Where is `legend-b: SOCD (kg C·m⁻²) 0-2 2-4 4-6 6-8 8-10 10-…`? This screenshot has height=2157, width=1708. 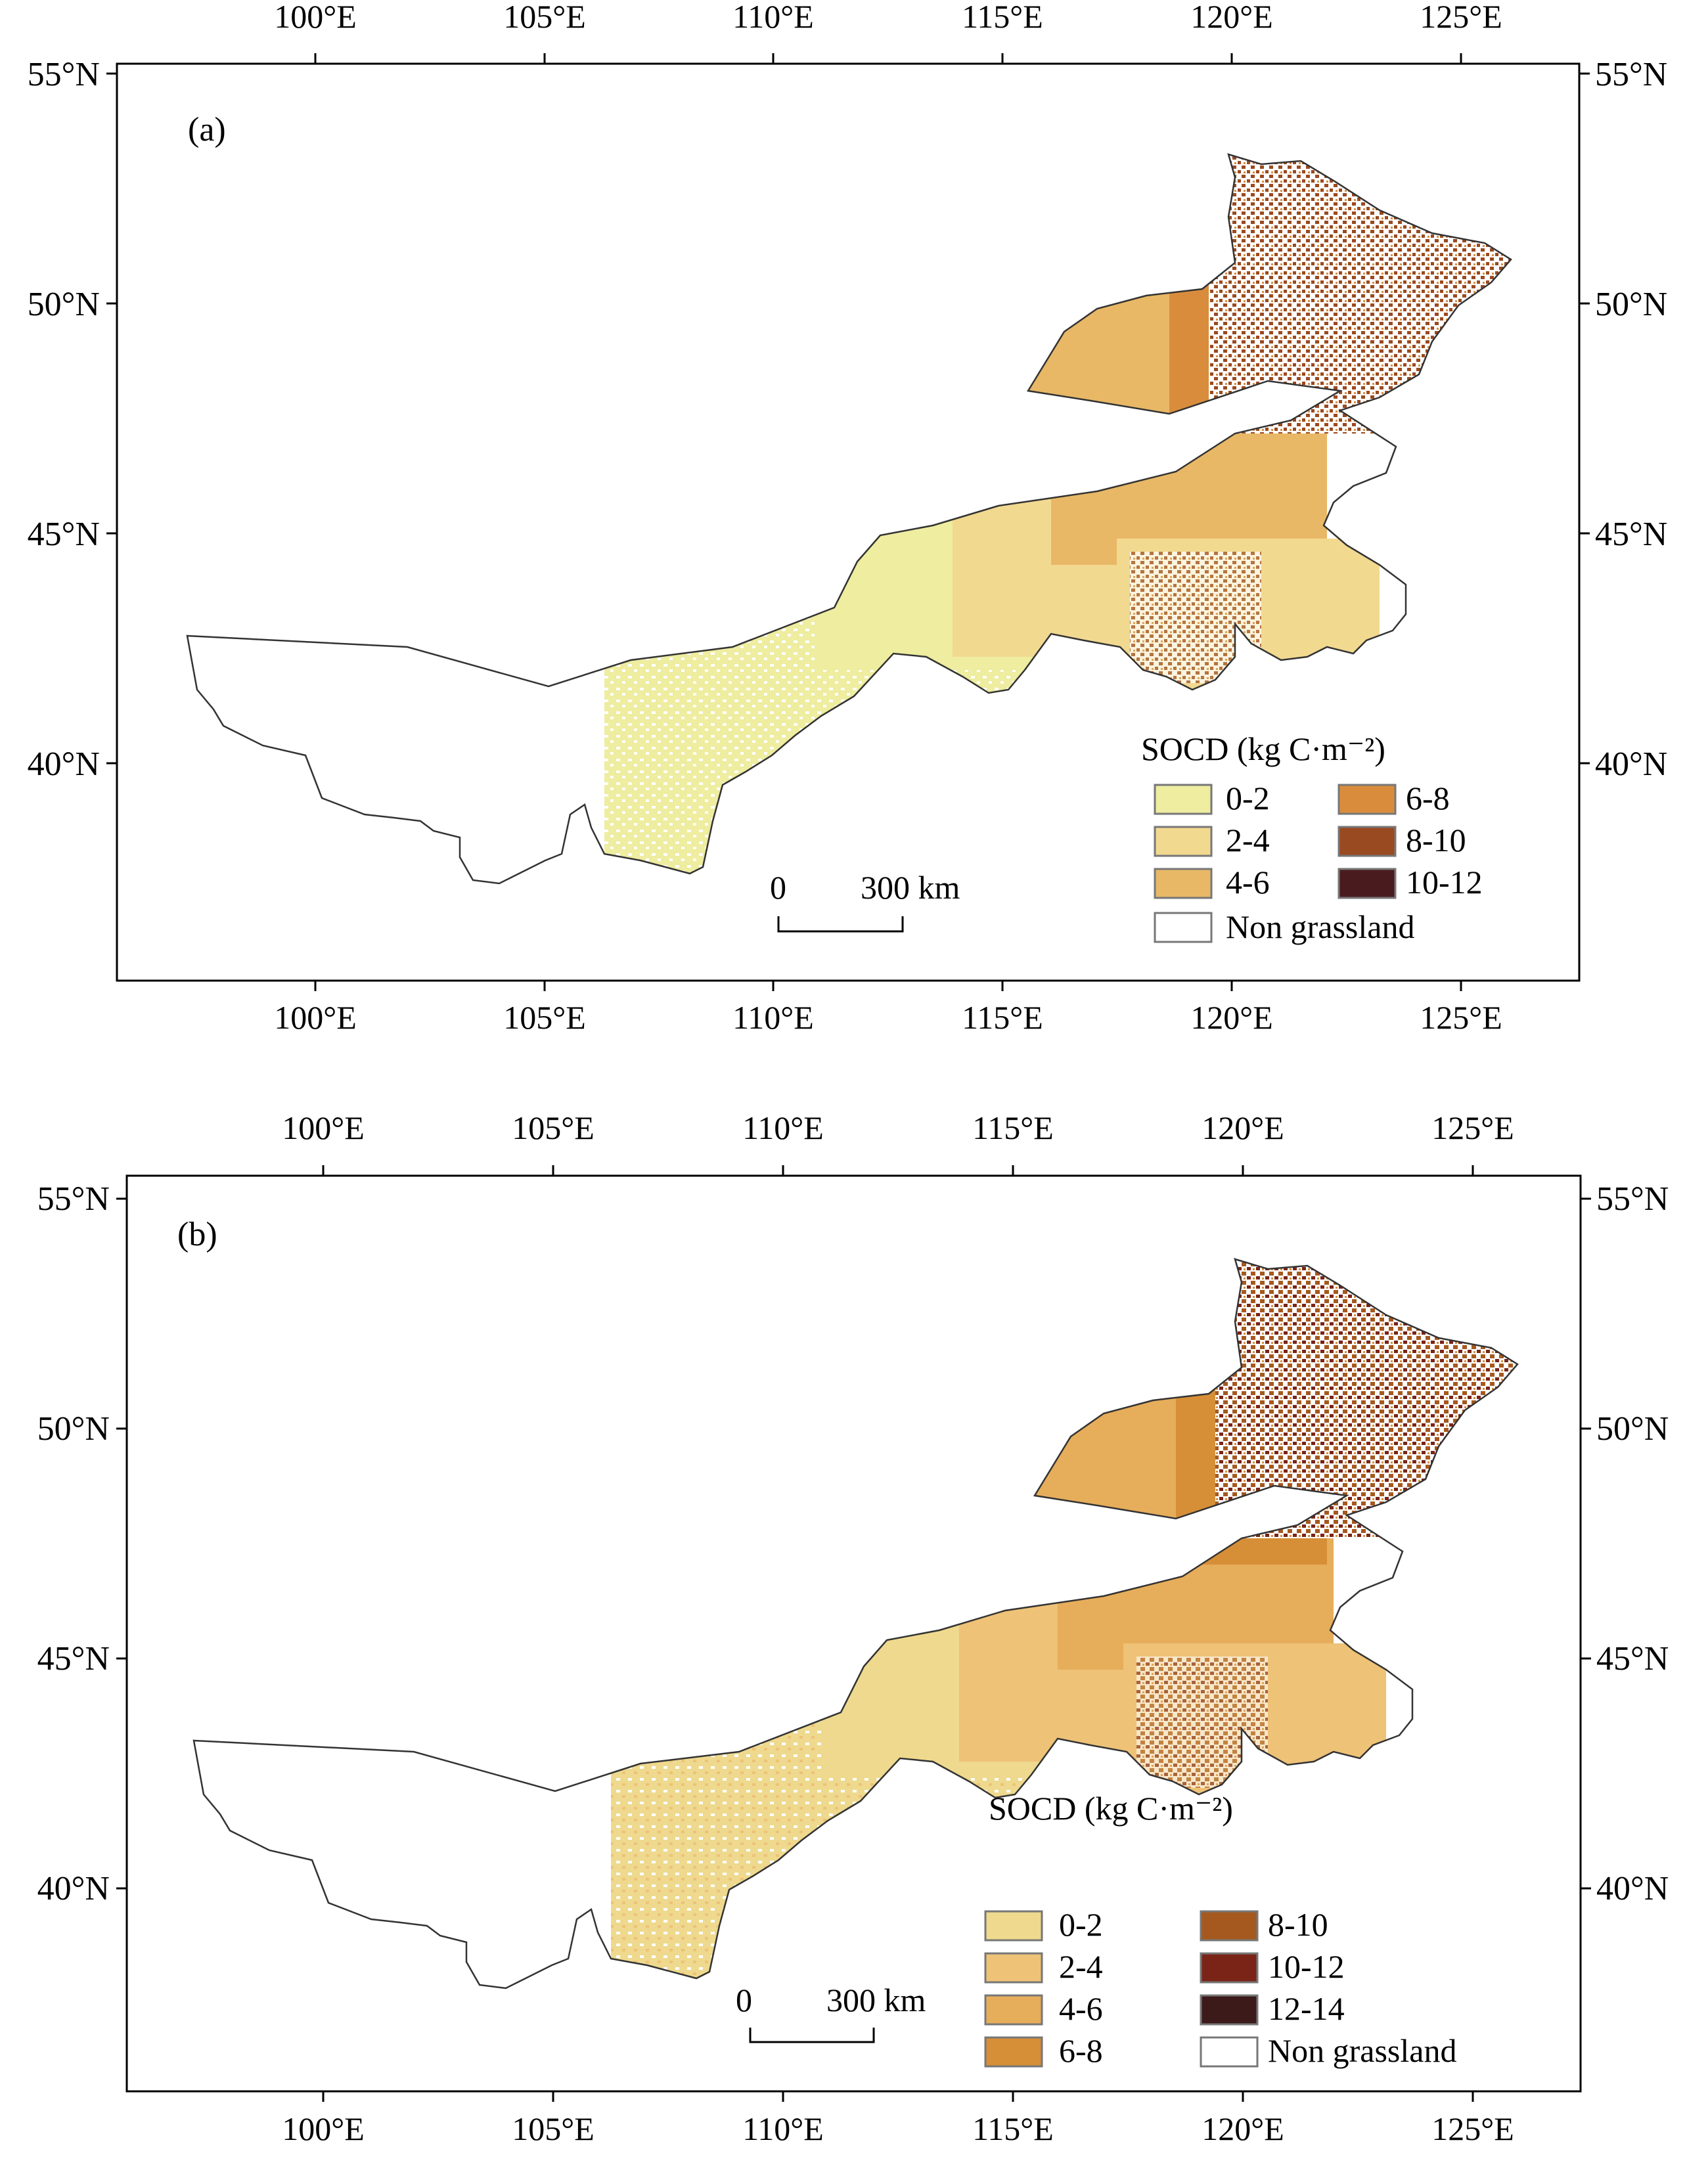 legend-b: SOCD (kg C·m⁻²) 0-2 2-4 4-6 6-8 8-10 10-… is located at coordinates (1220, 1929).